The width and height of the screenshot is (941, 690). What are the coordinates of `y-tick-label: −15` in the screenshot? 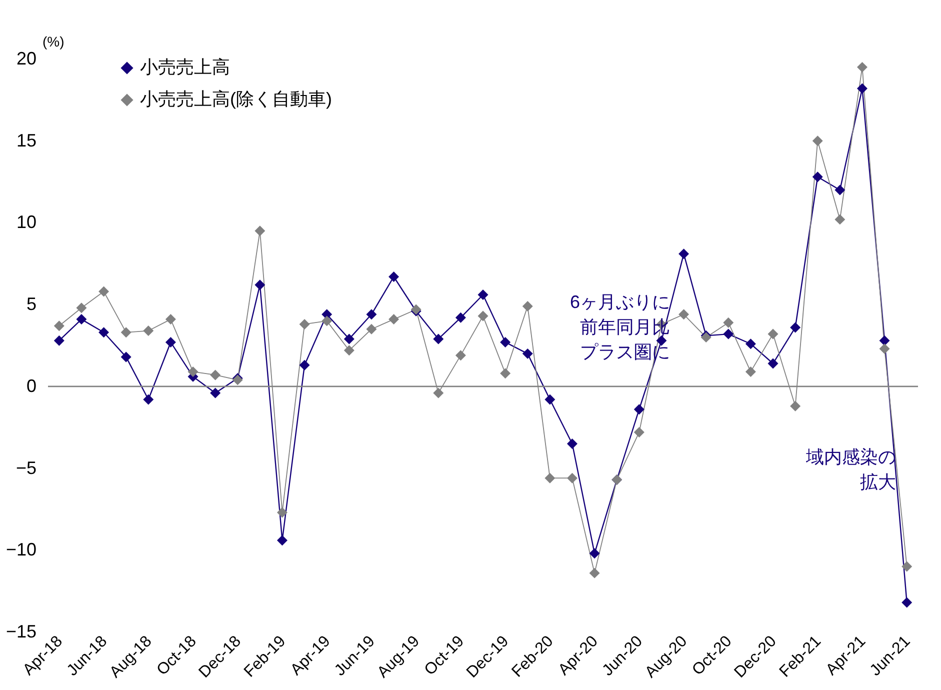 It's located at (21, 632).